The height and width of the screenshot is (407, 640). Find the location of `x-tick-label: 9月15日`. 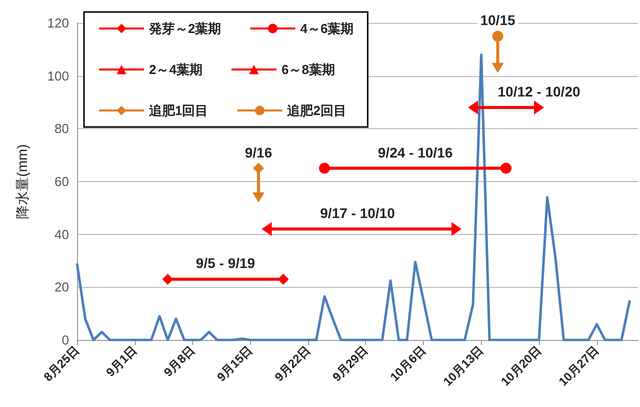

x-tick-label: 9月15日 is located at coordinates (235, 363).